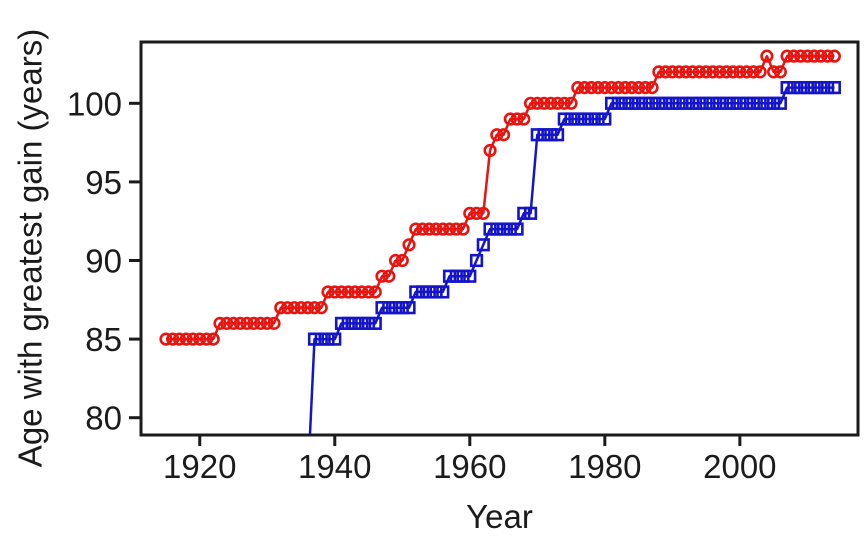 The image size is (865, 540). I want to click on y-axis: 80 85 90 95 100, so click(104, 261).